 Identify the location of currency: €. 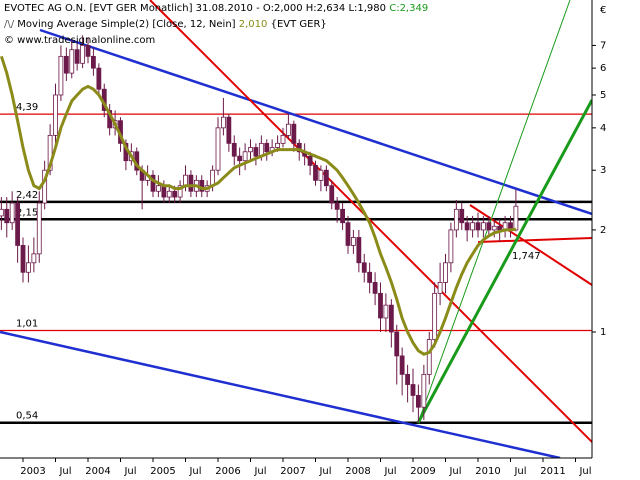
(603, 10).